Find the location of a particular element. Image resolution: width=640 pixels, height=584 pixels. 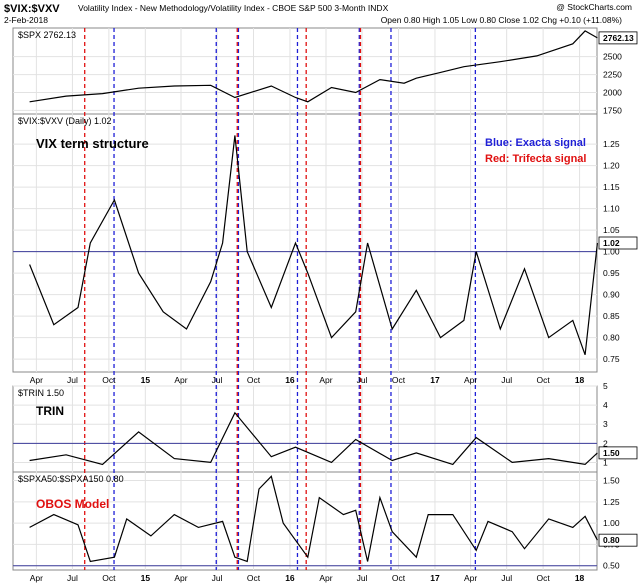

y-tick-label: 1 is located at coordinates (605, 462).